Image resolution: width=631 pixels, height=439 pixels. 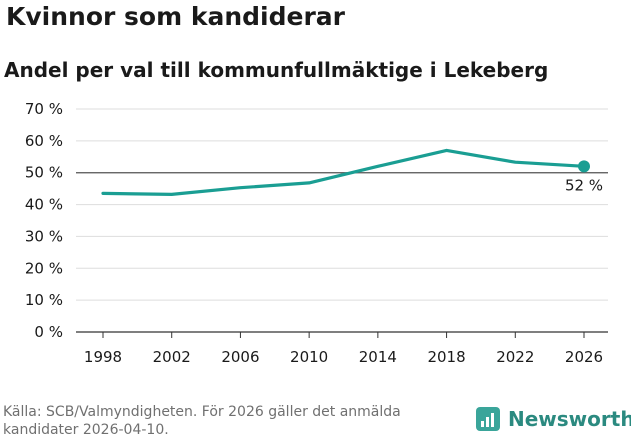 What do you see at coordinates (44, 109) in the screenshot?
I see `y-tick-label: 70 %` at bounding box center [44, 109].